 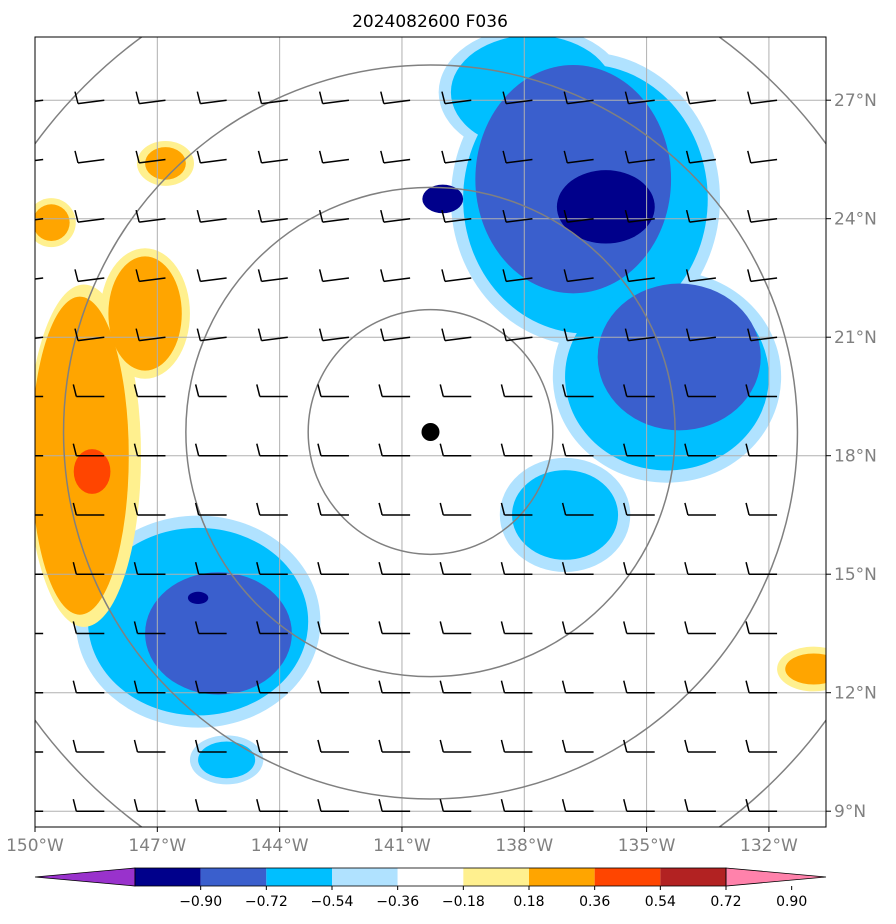 I want to click on negative-region-sw, so click(x=227, y=760).